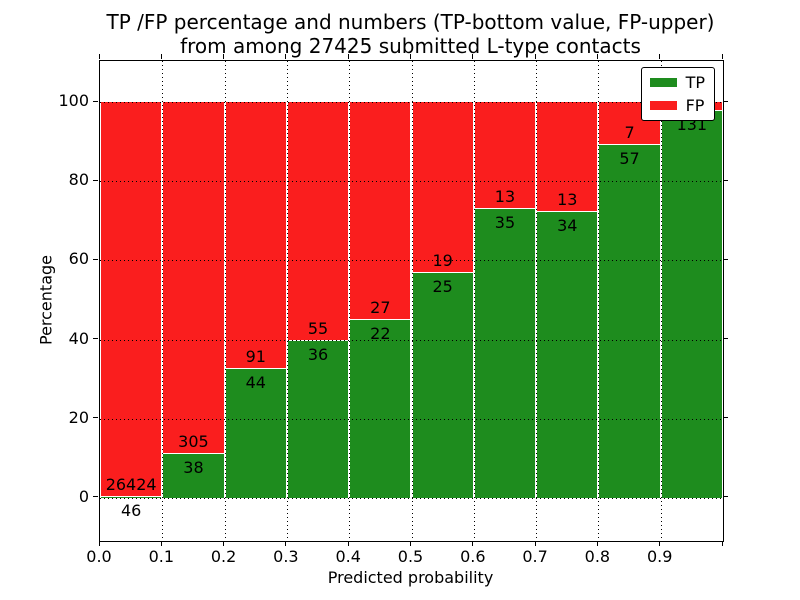 This screenshot has width=800, height=600. What do you see at coordinates (131, 511) in the screenshot?
I see `tp-count-label: 46` at bounding box center [131, 511].